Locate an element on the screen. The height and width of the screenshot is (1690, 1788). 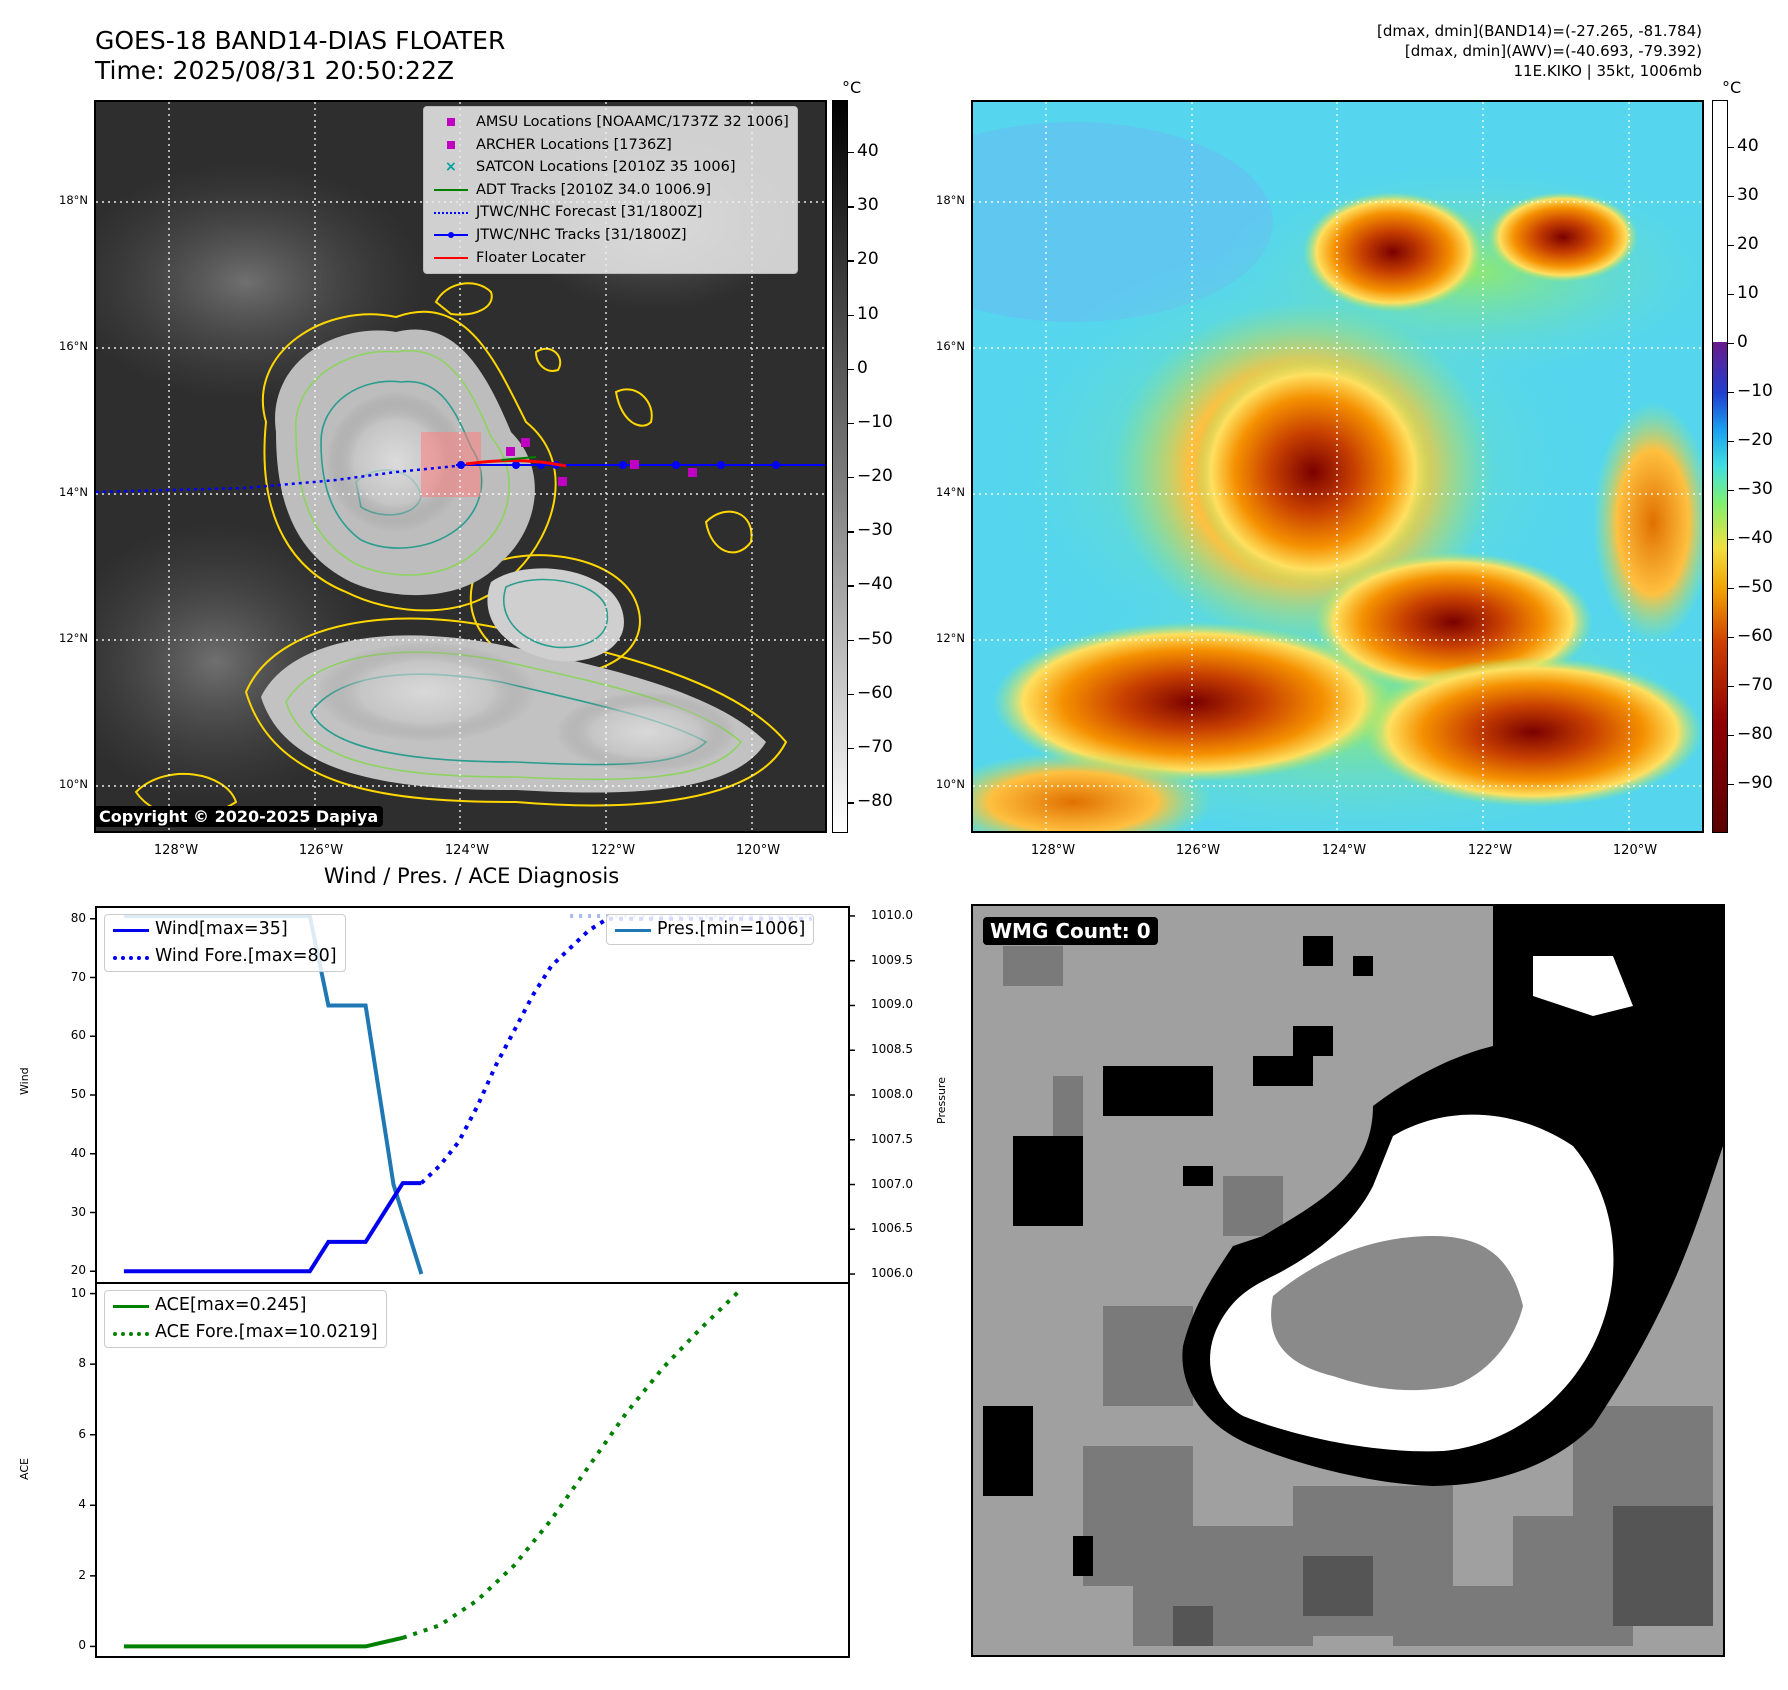
pressure-tick-label: 1006.0 is located at coordinates (892, 1273).